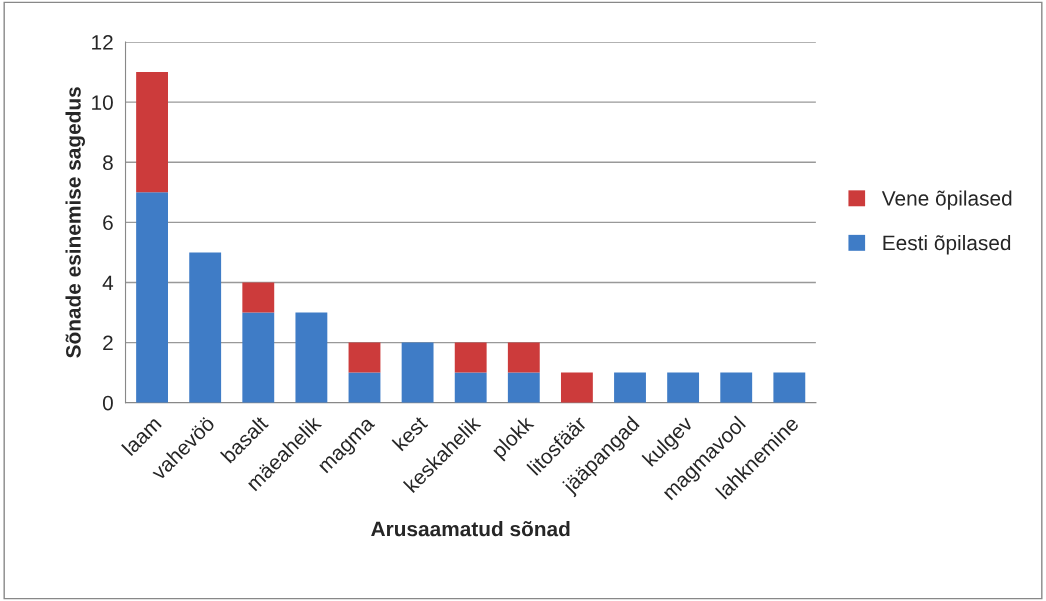  I want to click on y-tick-label: 6, so click(108, 223).